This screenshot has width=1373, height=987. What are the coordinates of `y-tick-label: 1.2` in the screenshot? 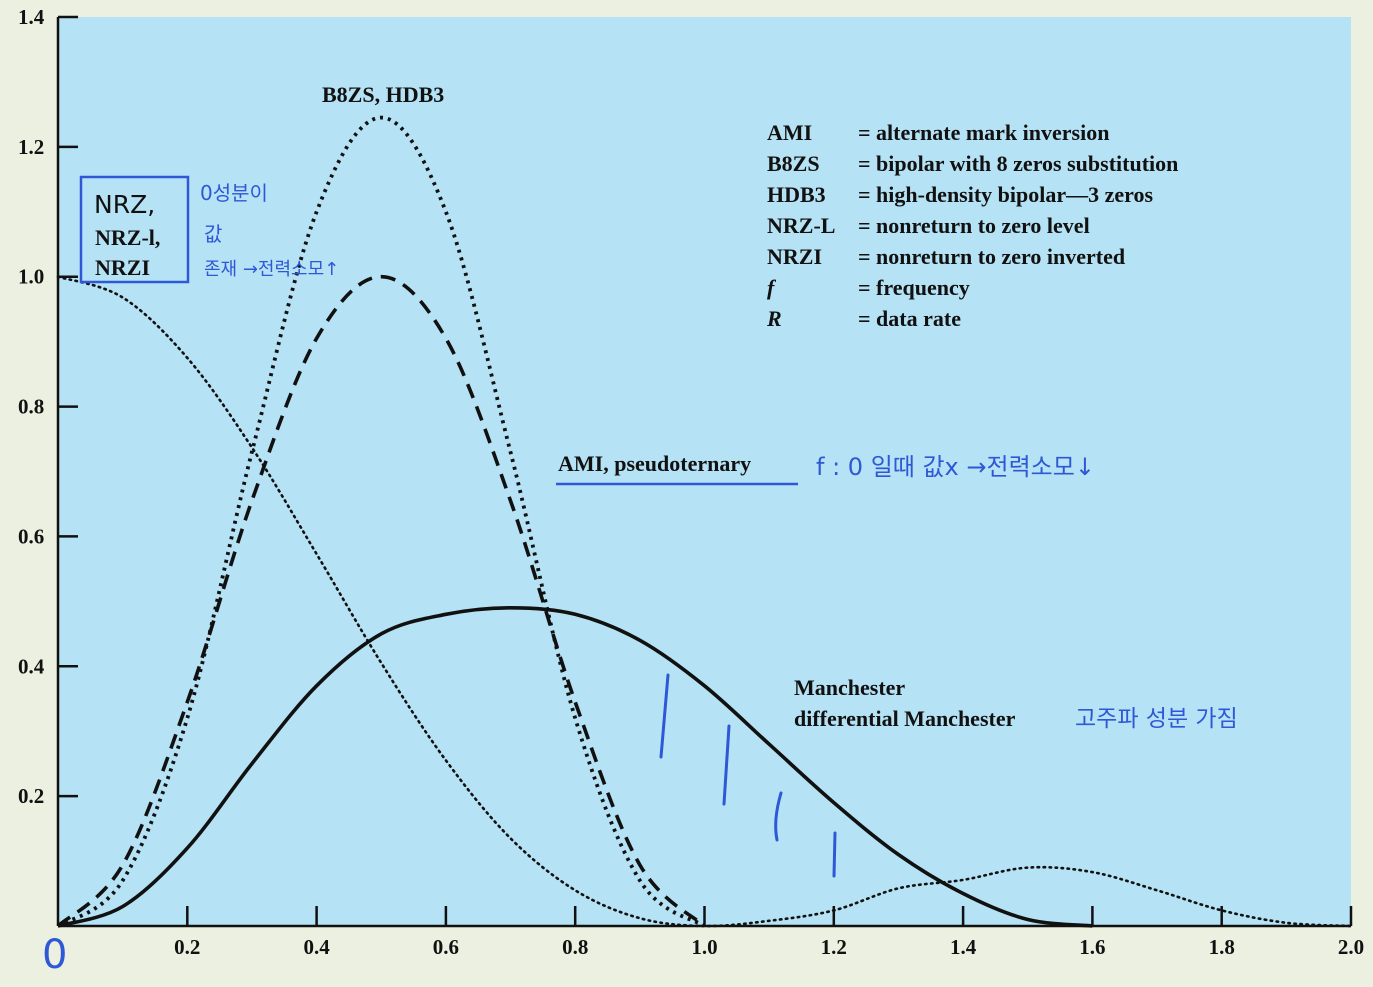 It's located at (31, 147).